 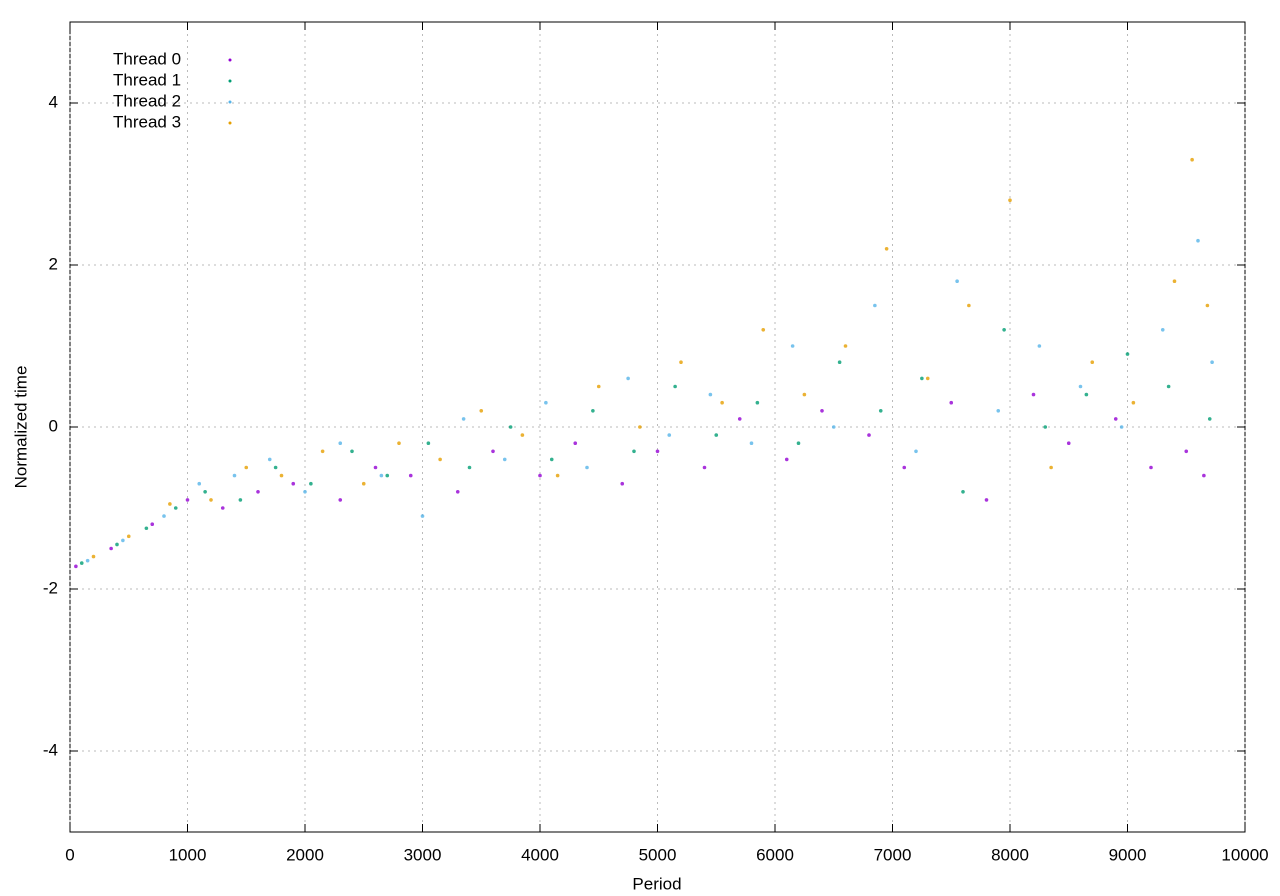 I want to click on legend-label: Thread 2, so click(x=147, y=100).